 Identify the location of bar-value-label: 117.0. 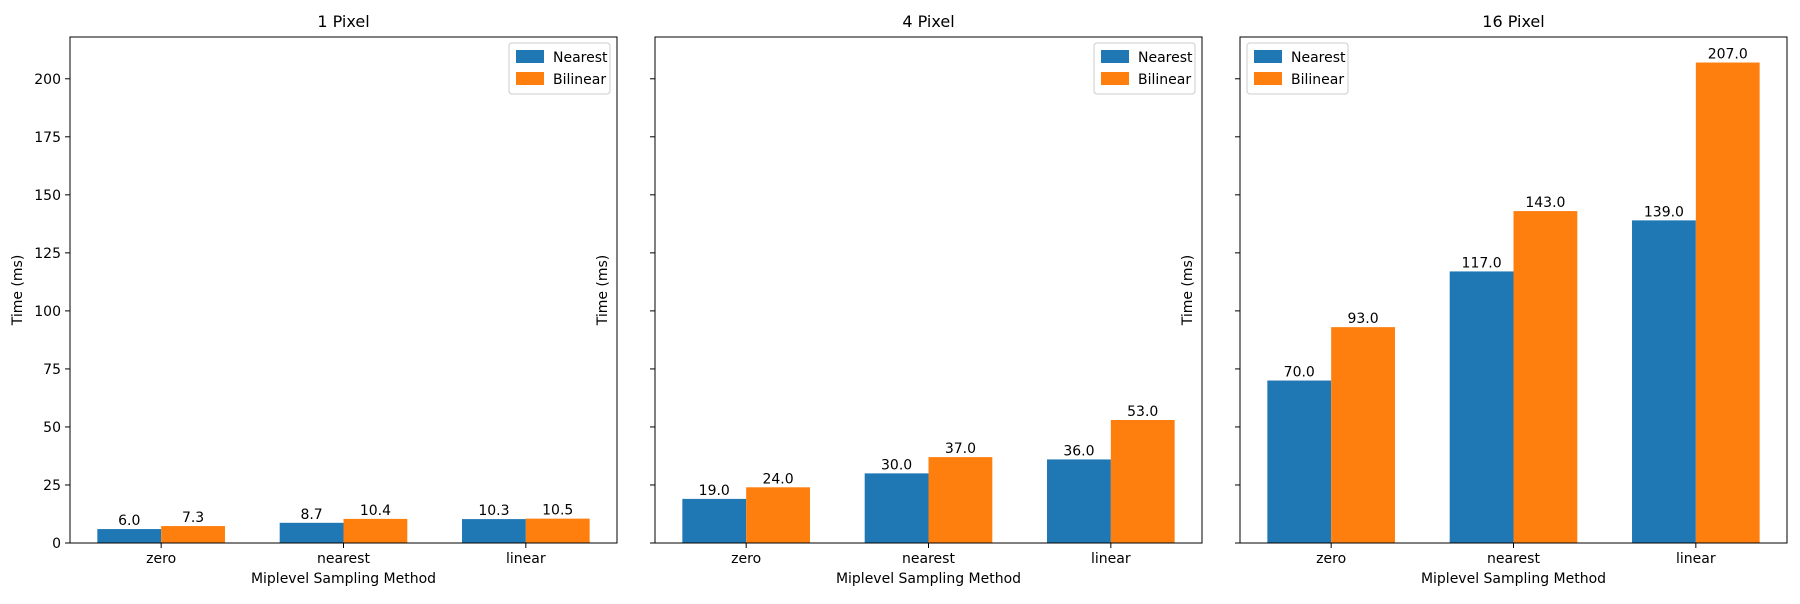
(1482, 263).